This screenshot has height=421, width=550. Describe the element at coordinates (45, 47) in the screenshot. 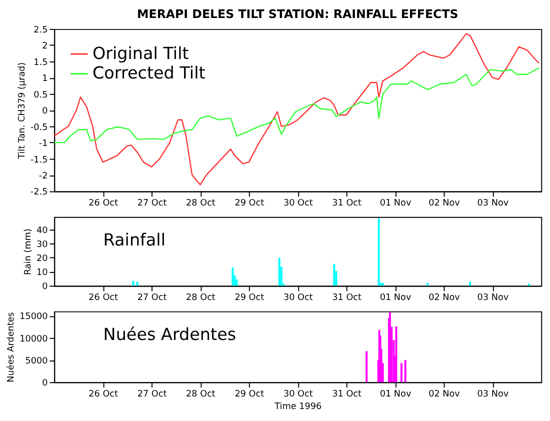

I see `y-tick-label: 2` at that location.